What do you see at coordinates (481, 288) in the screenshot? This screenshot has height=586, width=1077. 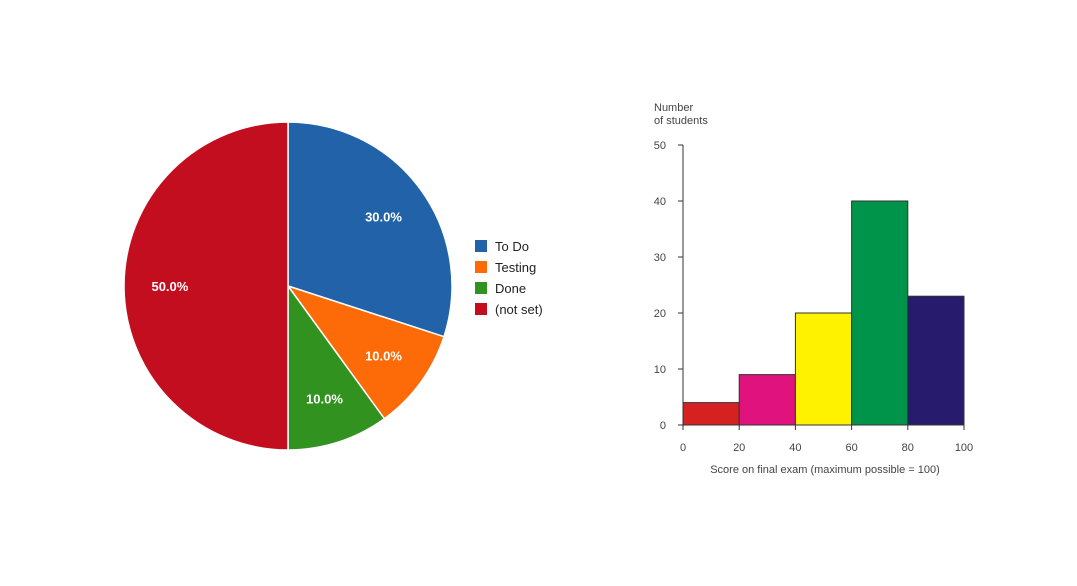 I see `legend-swatch-done` at bounding box center [481, 288].